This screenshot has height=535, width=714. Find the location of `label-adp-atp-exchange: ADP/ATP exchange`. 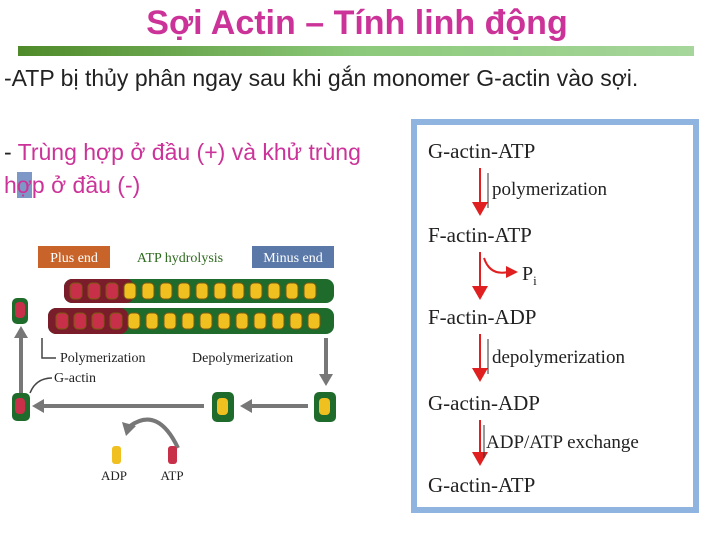

label-adp-atp-exchange: ADP/ATP exchange is located at coordinates (562, 442).